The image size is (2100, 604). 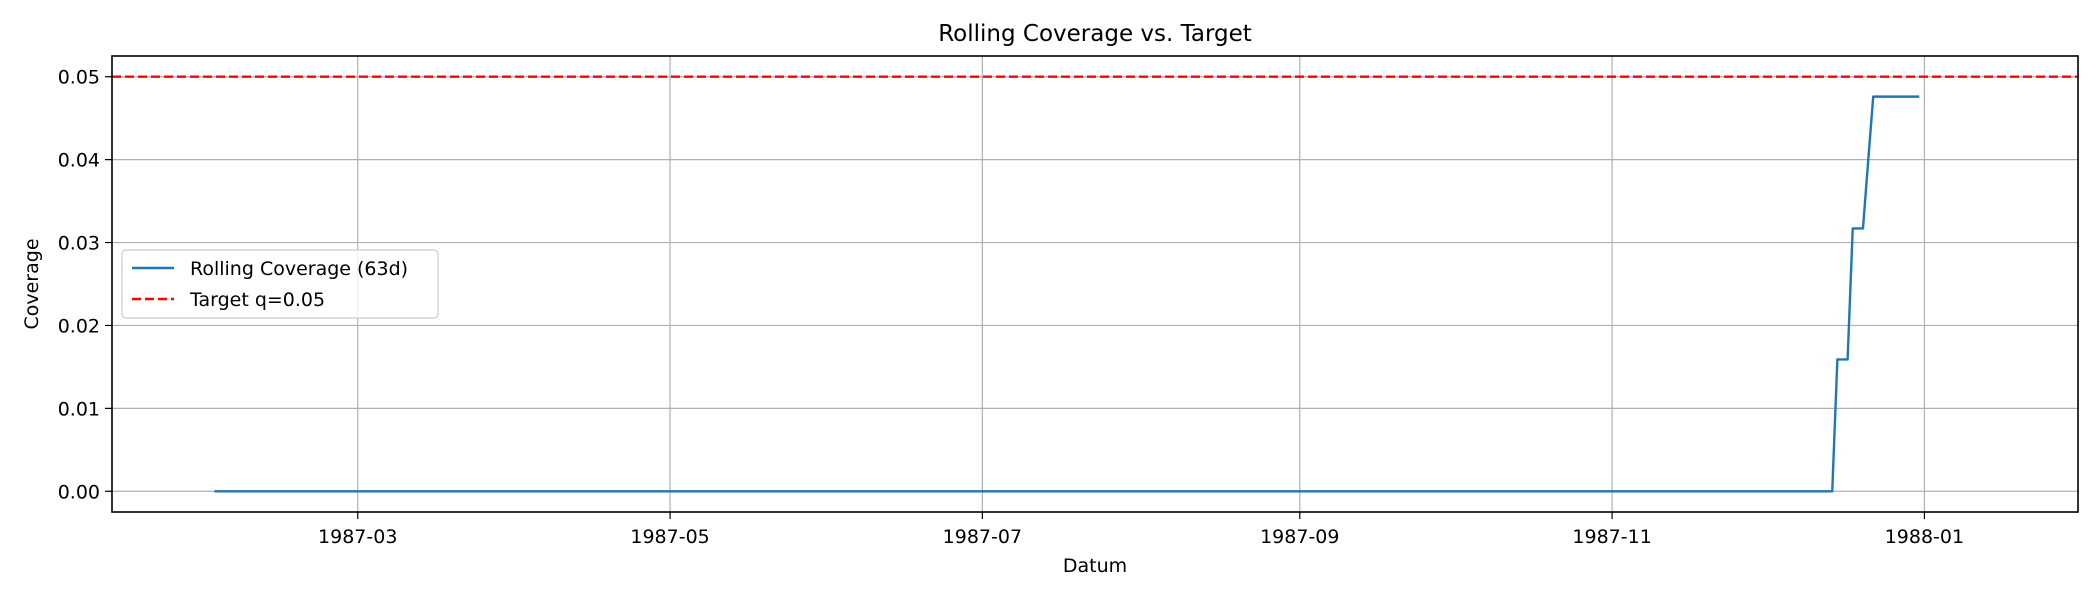 I want to click on y-tick-label: 0.04, so click(x=79, y=161).